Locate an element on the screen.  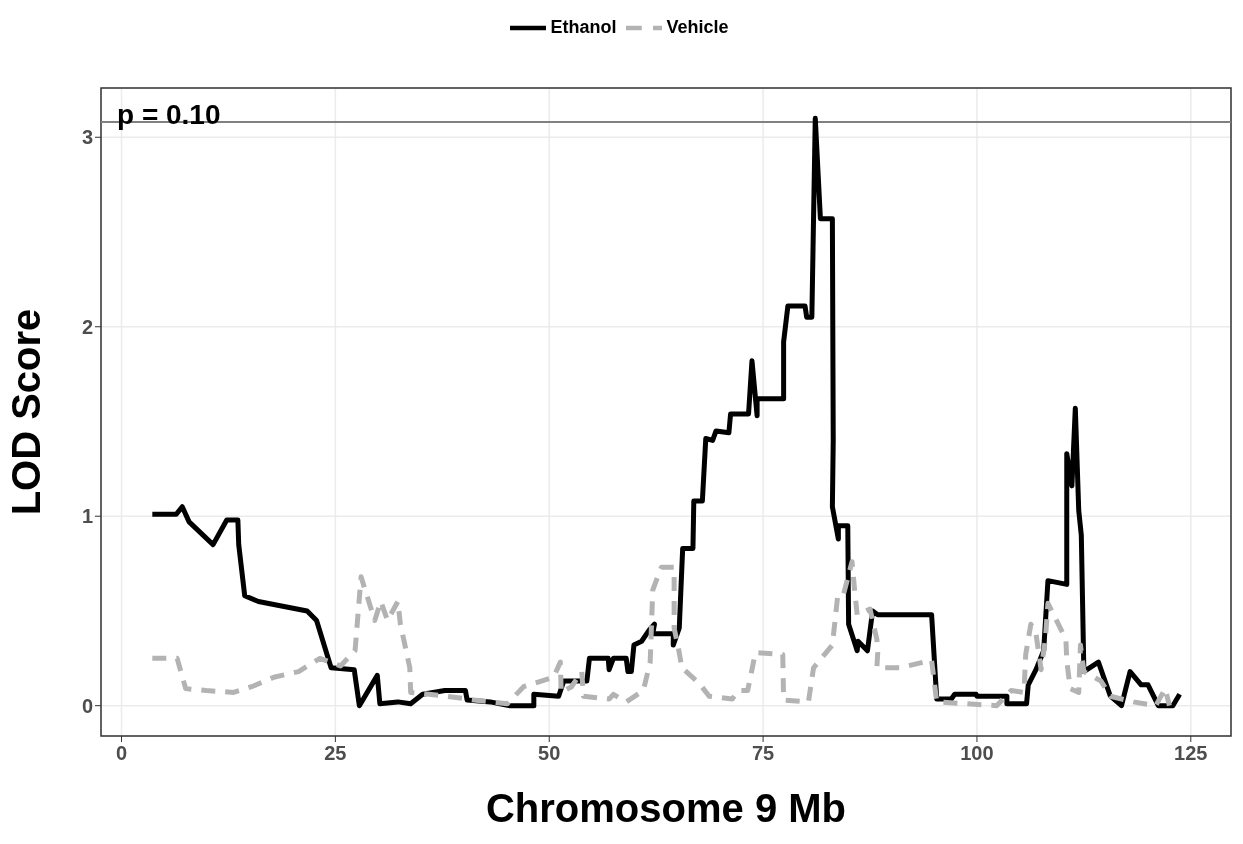
x-tick-label: 75 is located at coordinates (763, 753).